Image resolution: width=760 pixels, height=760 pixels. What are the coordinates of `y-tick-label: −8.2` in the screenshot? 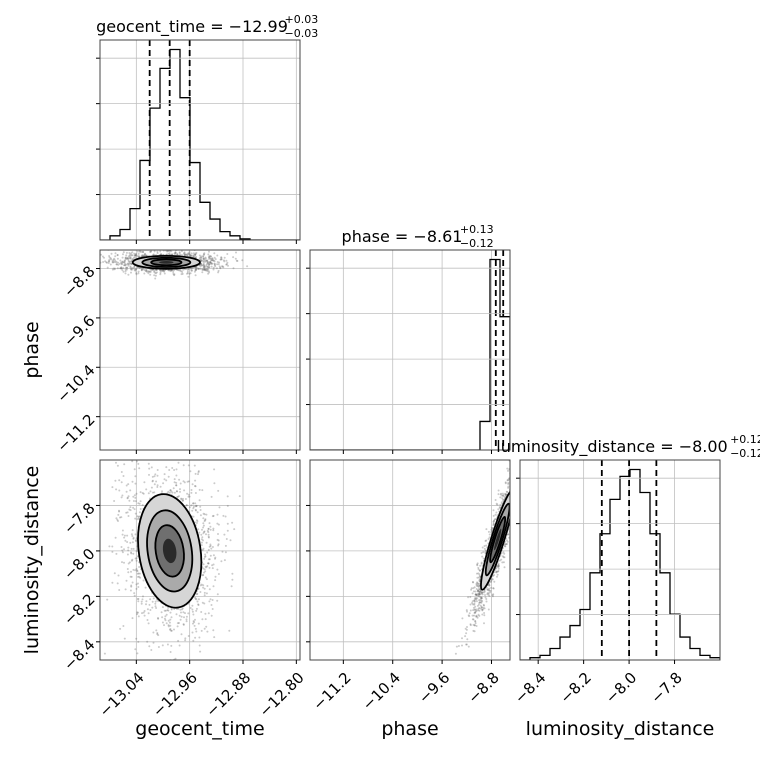 It's located at (79, 609).